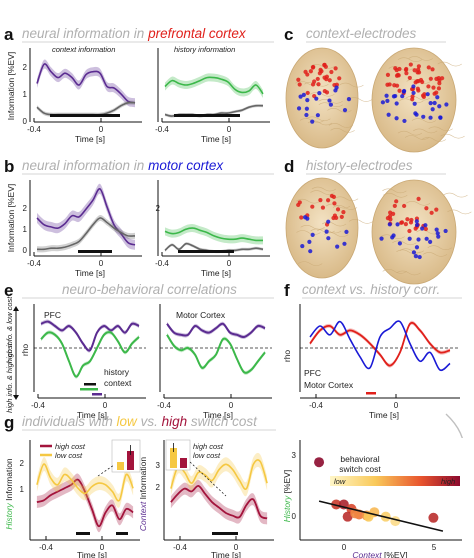 The image size is (474, 558). Describe the element at coordinates (70, 446) in the screenshot. I see `g-legend-high-text: high cost` at that location.